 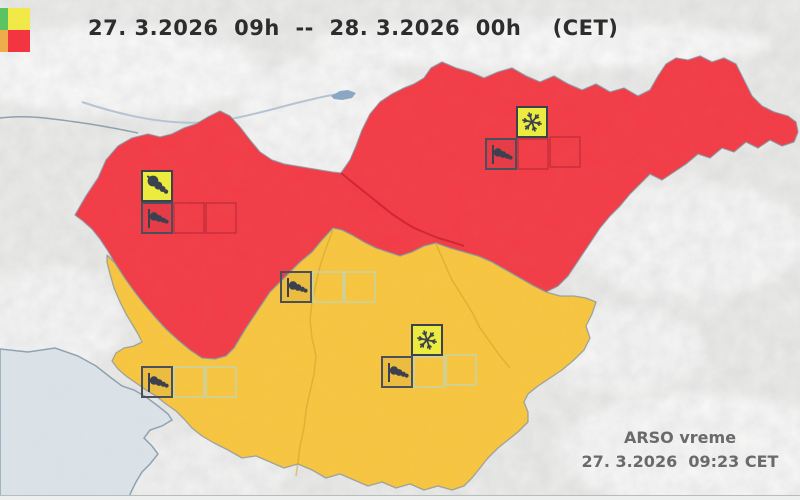 I want to click on warning-level-legend, so click(x=15, y=30).